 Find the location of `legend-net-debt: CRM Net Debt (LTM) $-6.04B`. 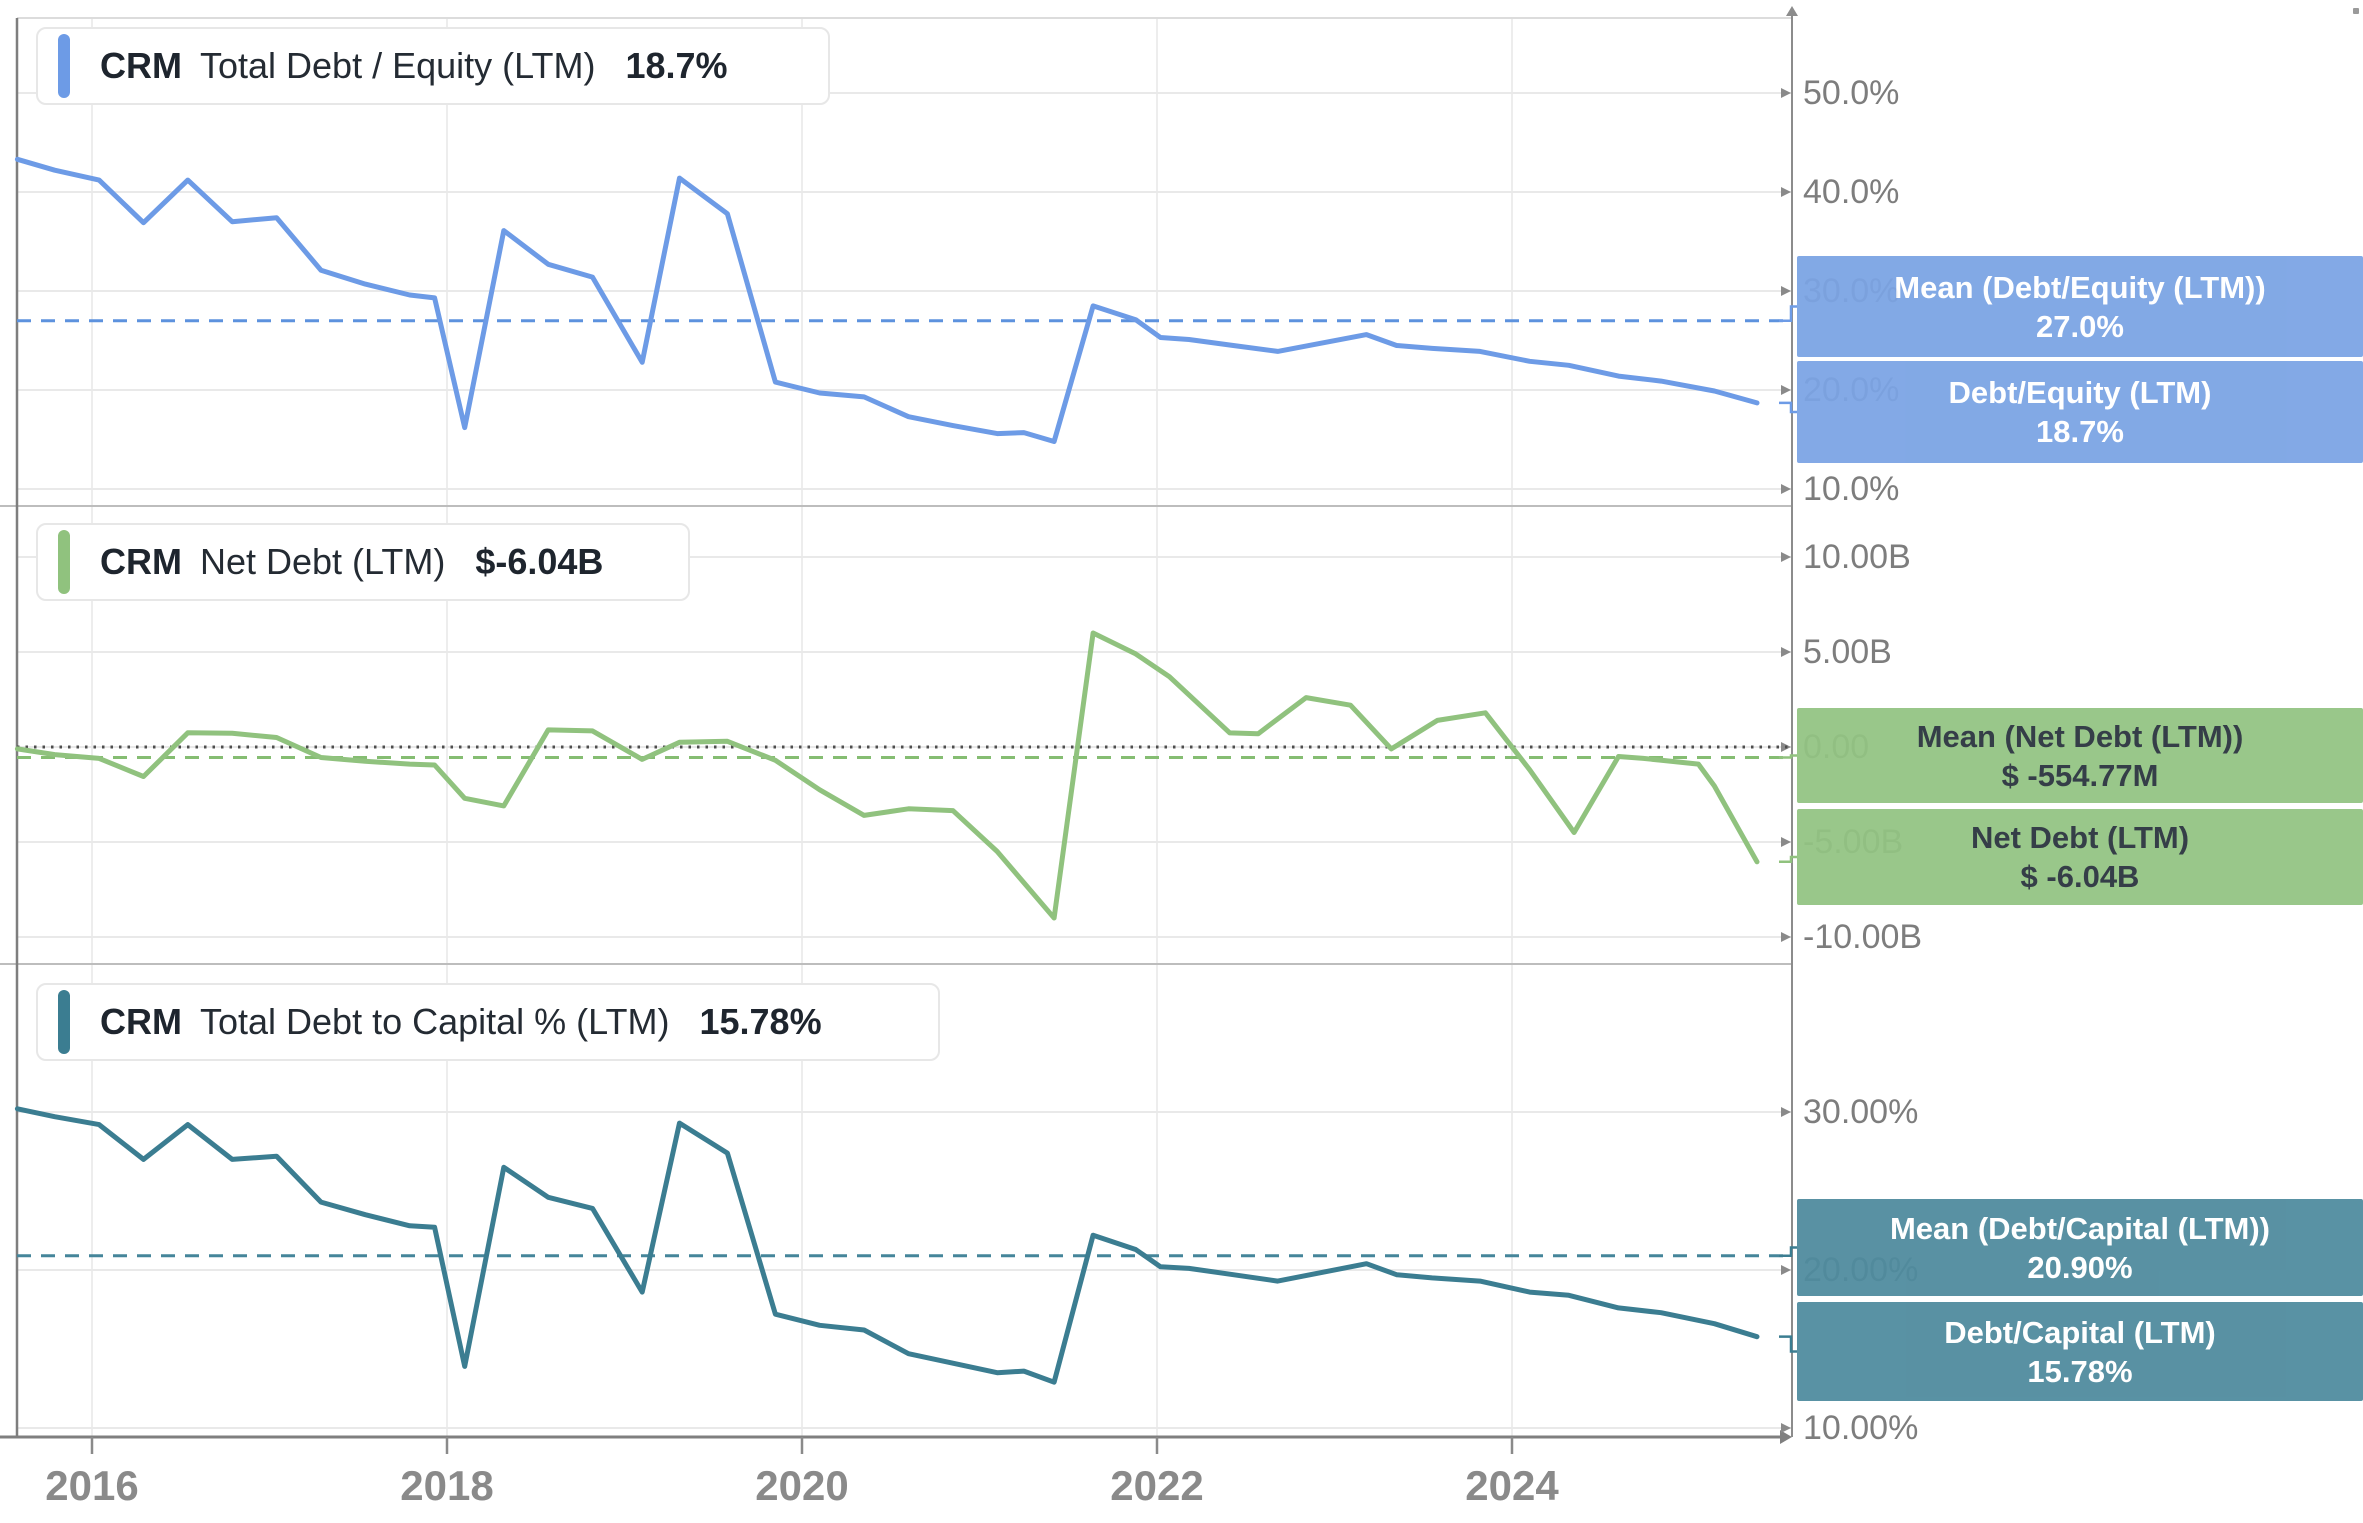

legend-net-debt: CRM Net Debt (LTM) $-6.04B is located at coordinates (363, 562).